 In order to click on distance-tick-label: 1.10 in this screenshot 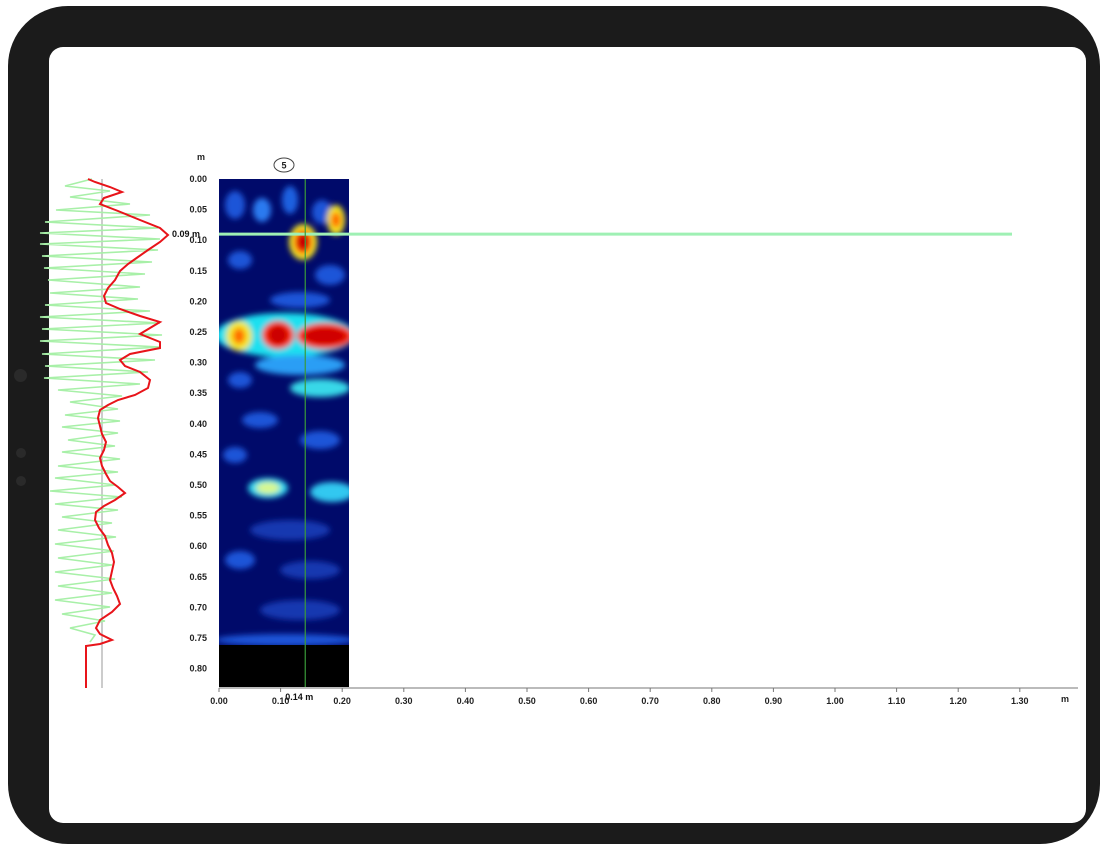, I will do `click(897, 701)`.